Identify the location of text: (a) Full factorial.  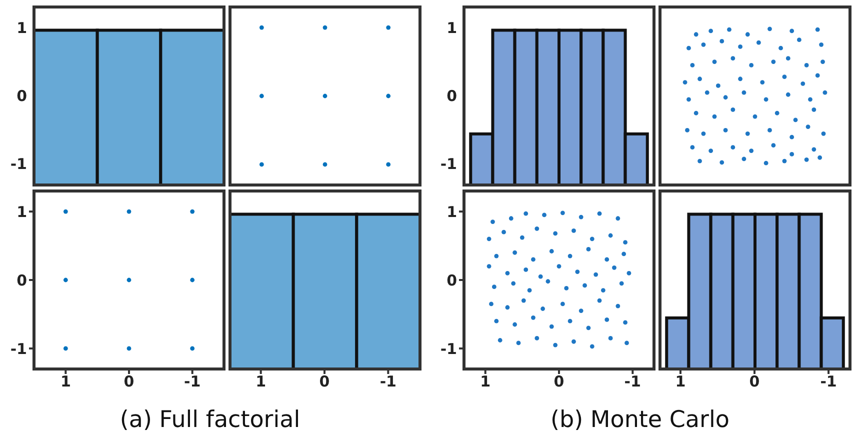
(210, 420).